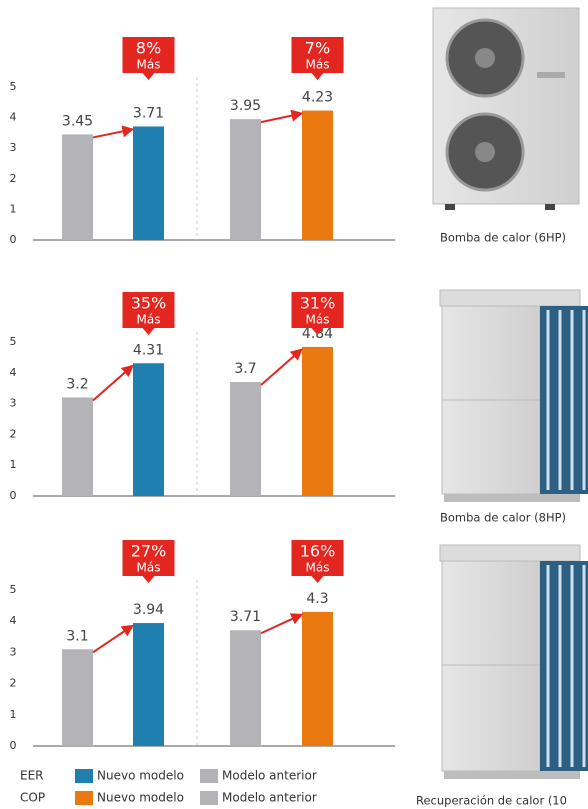  What do you see at coordinates (317, 98) in the screenshot?
I see `value-label: 4.23` at bounding box center [317, 98].